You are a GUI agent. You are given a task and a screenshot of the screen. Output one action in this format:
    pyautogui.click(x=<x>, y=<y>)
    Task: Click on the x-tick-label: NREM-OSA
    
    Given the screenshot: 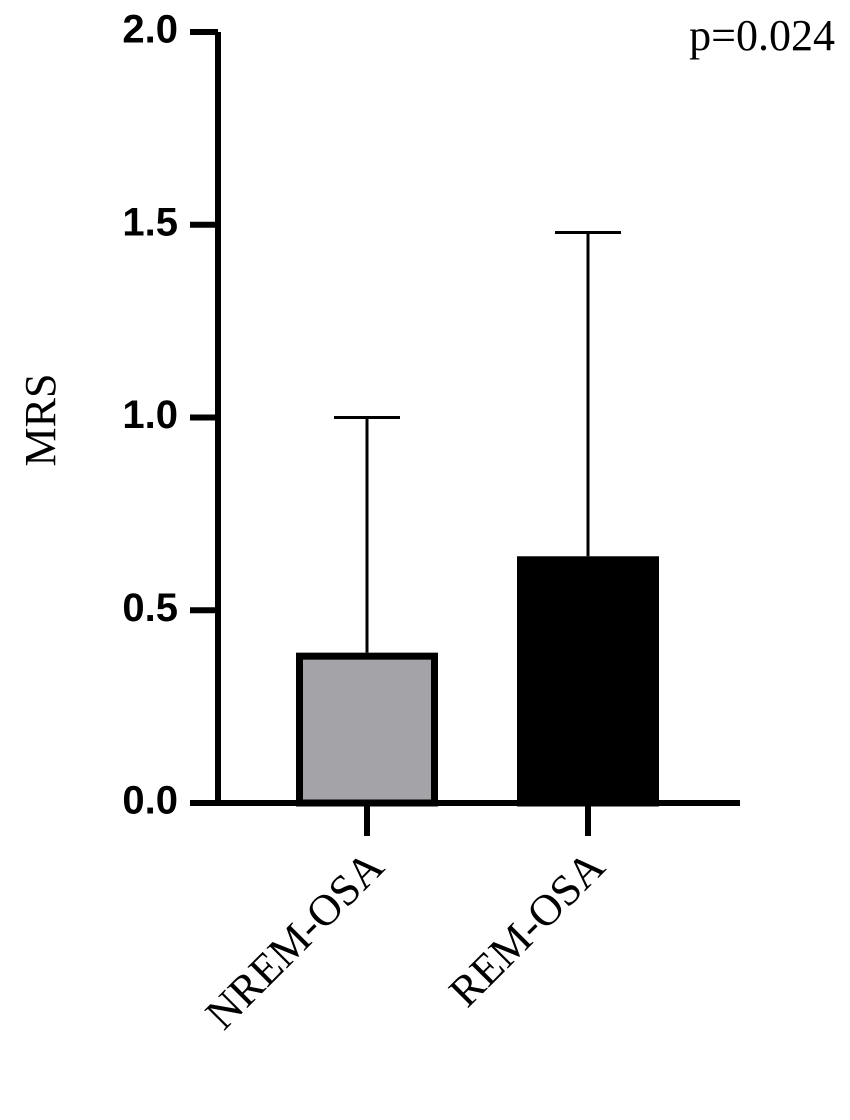 What is the action you would take?
    pyautogui.click(x=294, y=939)
    